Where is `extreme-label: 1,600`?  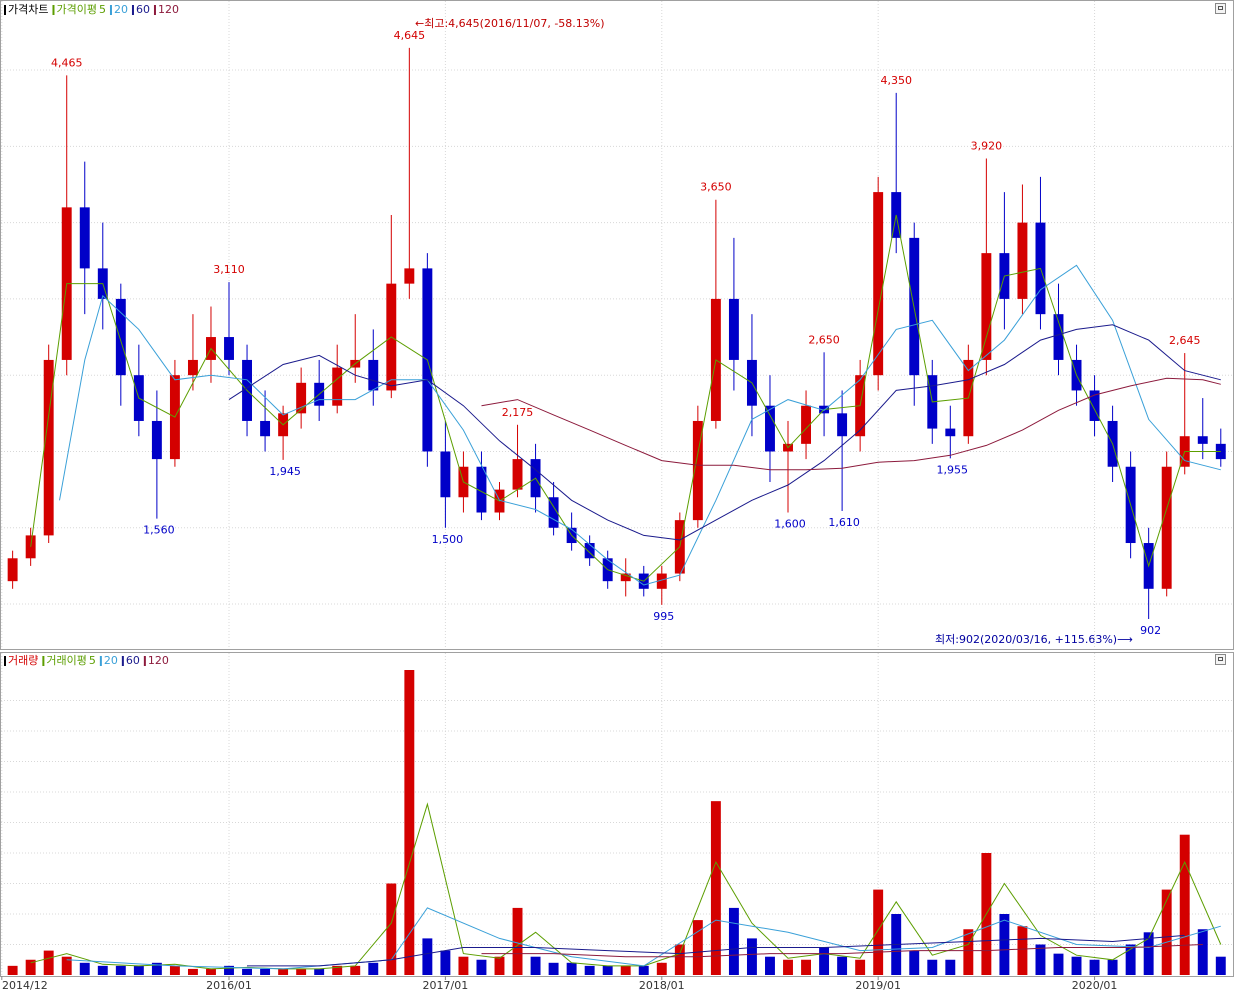 extreme-label: 1,600 is located at coordinates (790, 524).